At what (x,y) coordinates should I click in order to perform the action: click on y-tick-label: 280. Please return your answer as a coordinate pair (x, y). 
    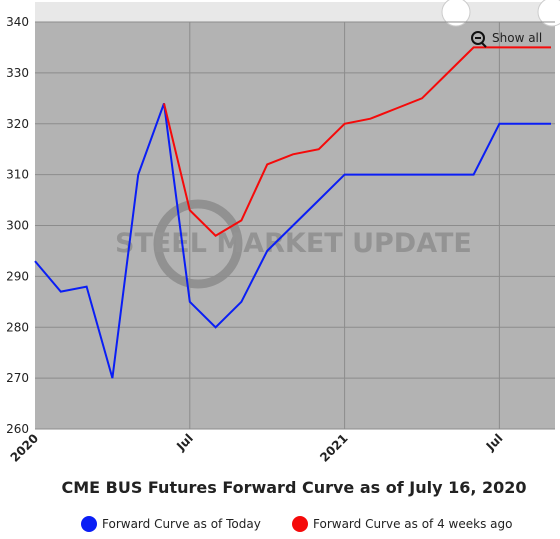
    Looking at the image, I should click on (17, 327).